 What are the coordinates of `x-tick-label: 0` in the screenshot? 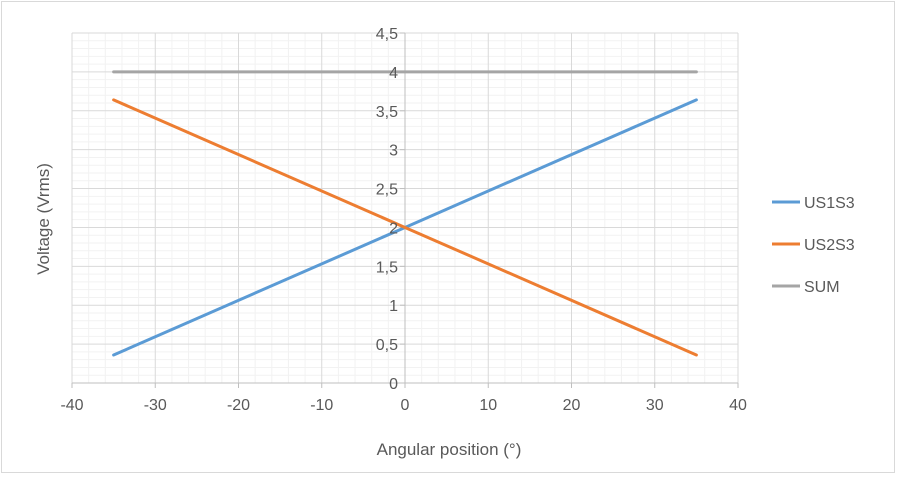 It's located at (405, 405).